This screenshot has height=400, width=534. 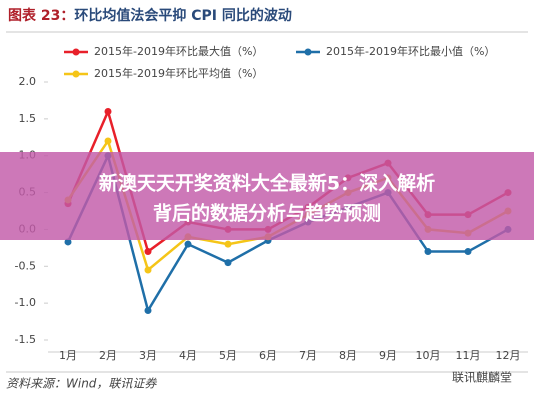 What do you see at coordinates (25, 302) in the screenshot?
I see `y-tick-label: -1.0` at bounding box center [25, 302].